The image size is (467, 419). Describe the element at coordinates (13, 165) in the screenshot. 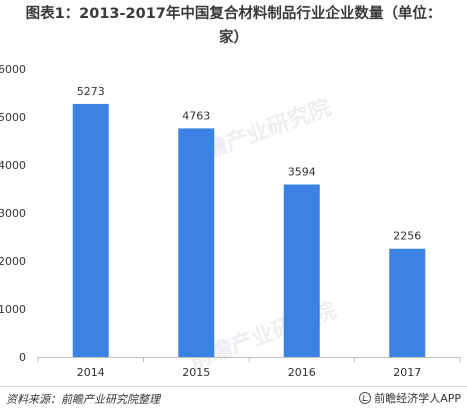

I see `y-tick-label: 4000` at that location.